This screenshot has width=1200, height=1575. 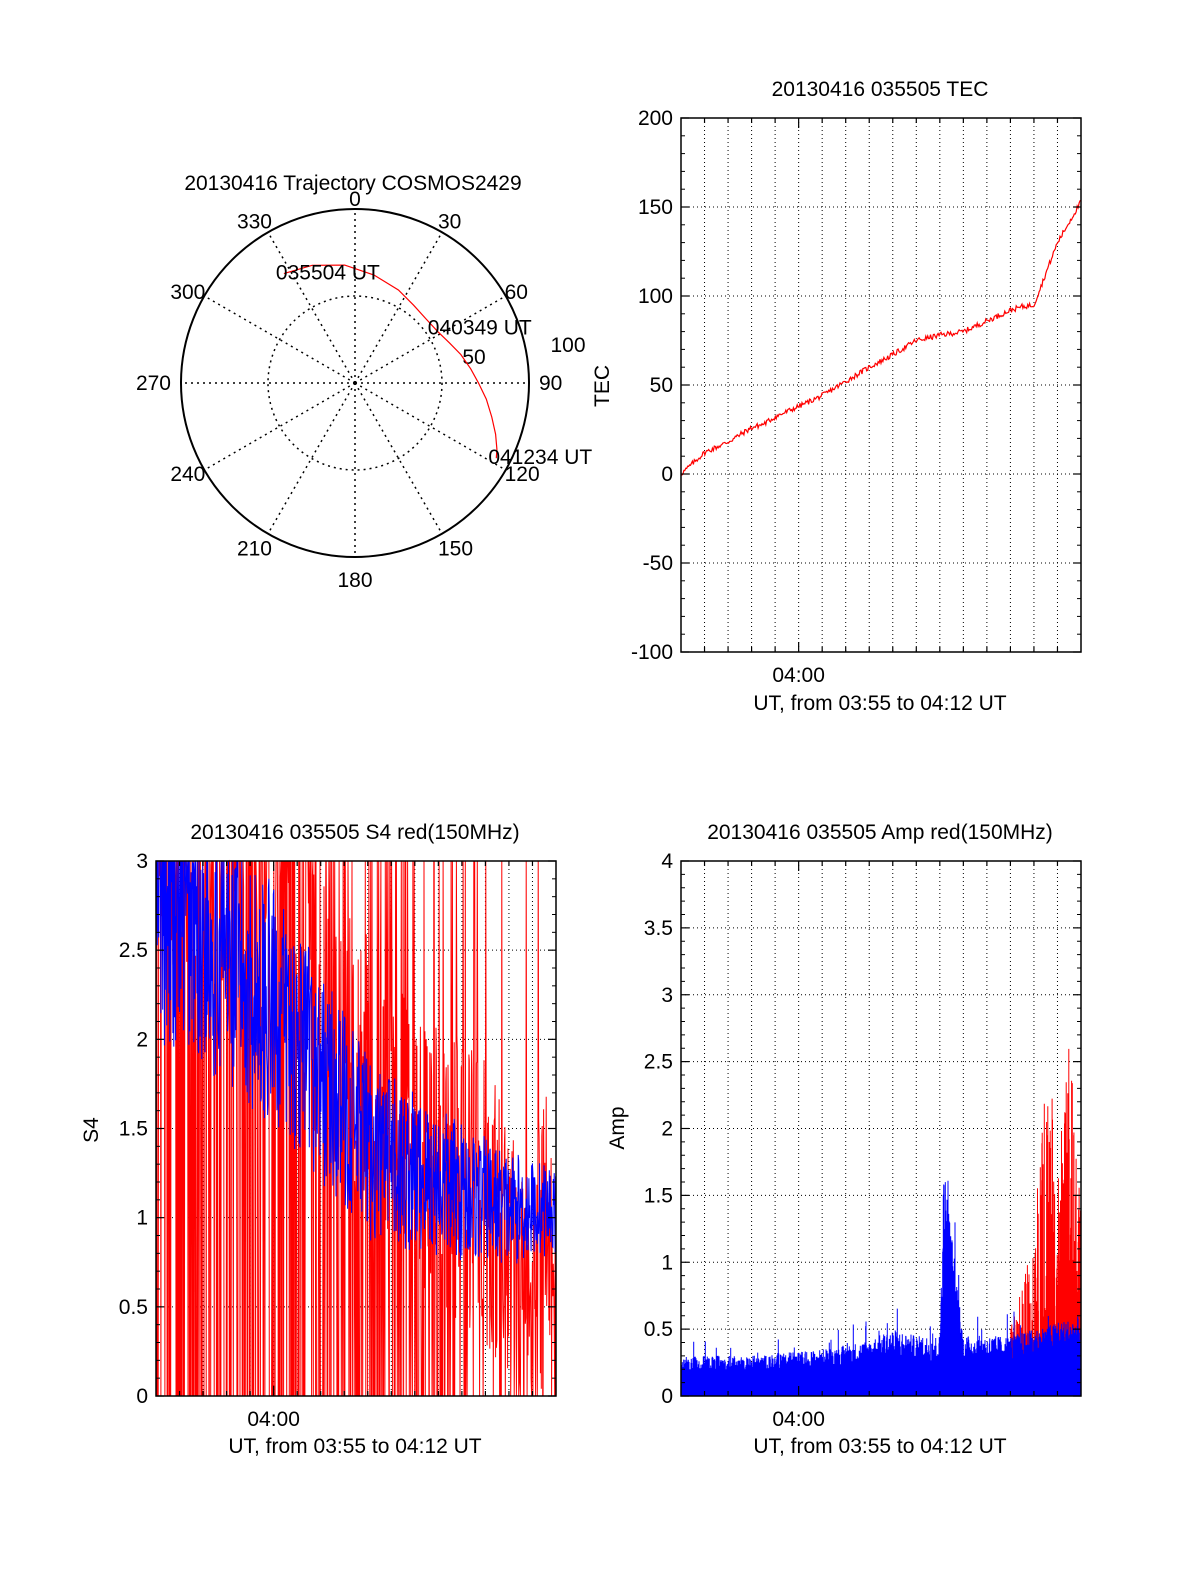 I want to click on polar-inner-circle, so click(x=355, y=383).